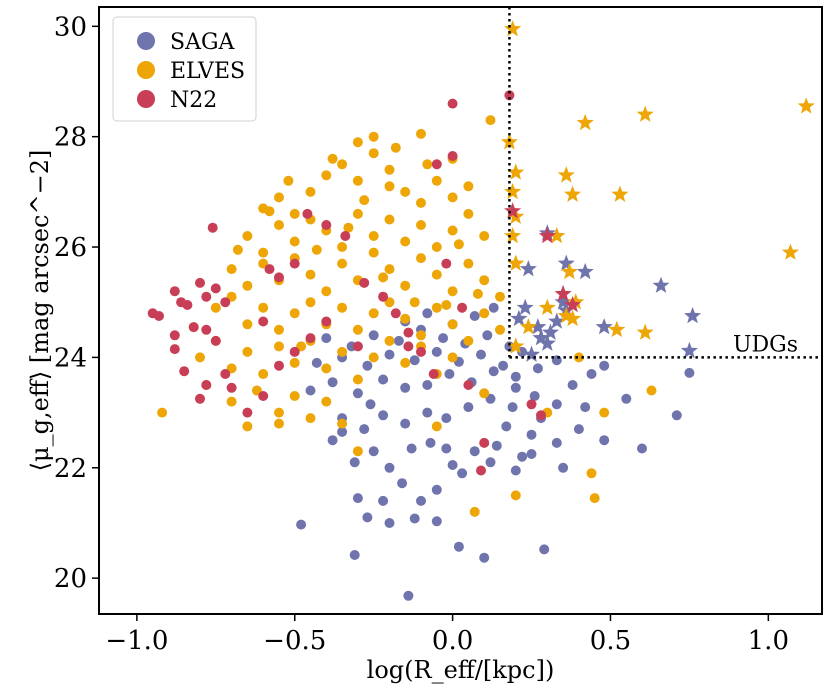 The width and height of the screenshot is (830, 692). I want to click on x-tick-label-3: 0.5, so click(610, 641).